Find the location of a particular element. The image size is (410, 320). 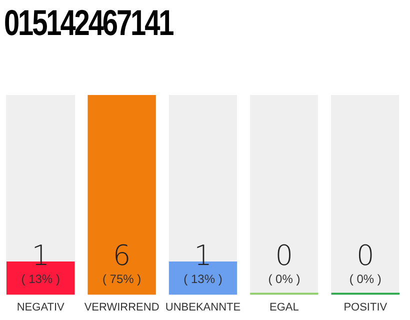

x-tick-label: UNBEKANNTE is located at coordinates (203, 307).